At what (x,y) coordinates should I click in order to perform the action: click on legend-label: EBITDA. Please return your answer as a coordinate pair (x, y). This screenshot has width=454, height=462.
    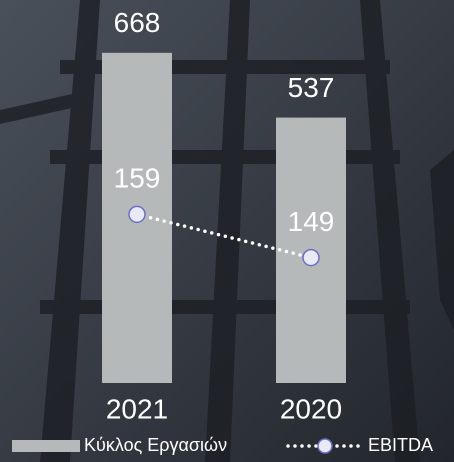
    Looking at the image, I should click on (400, 445).